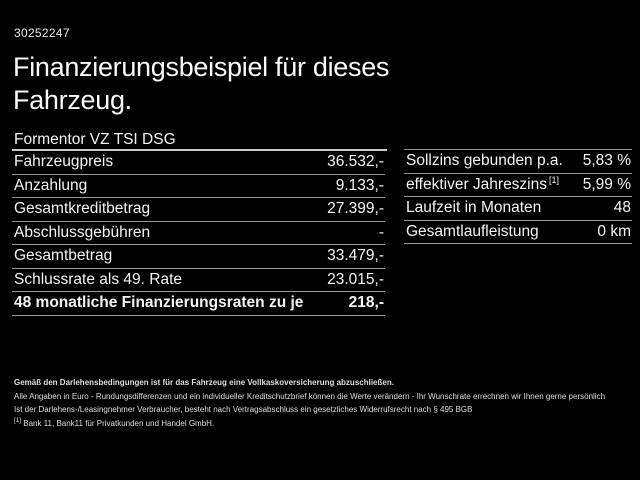  I want to click on row-value: 5,83 %, so click(606, 161).